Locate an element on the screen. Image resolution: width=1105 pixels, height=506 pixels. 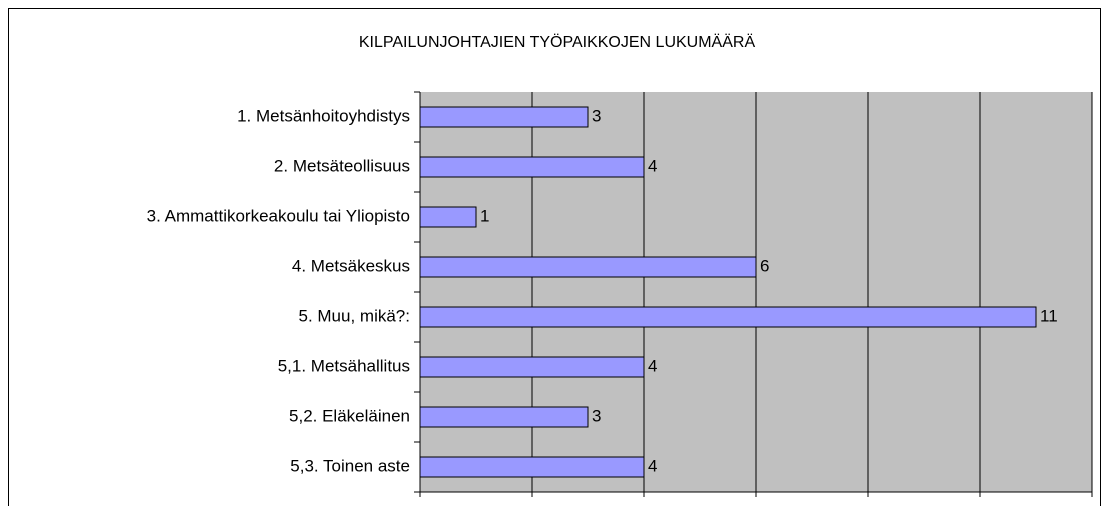
data-label: 6 is located at coordinates (764, 265).